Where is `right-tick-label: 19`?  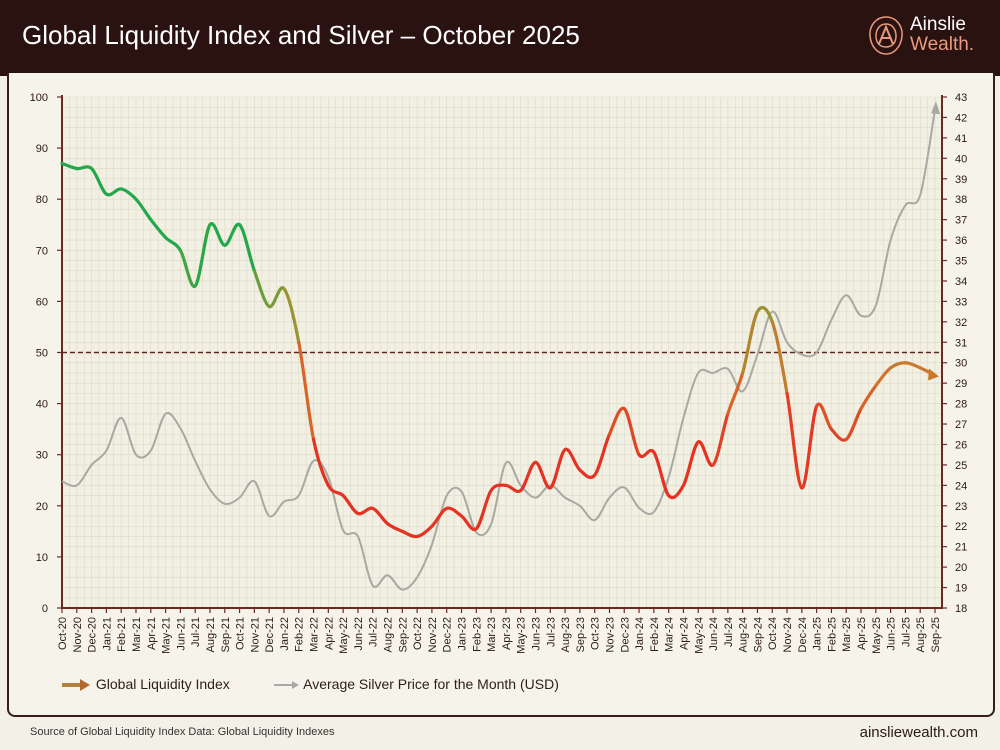 right-tick-label: 19 is located at coordinates (961, 589).